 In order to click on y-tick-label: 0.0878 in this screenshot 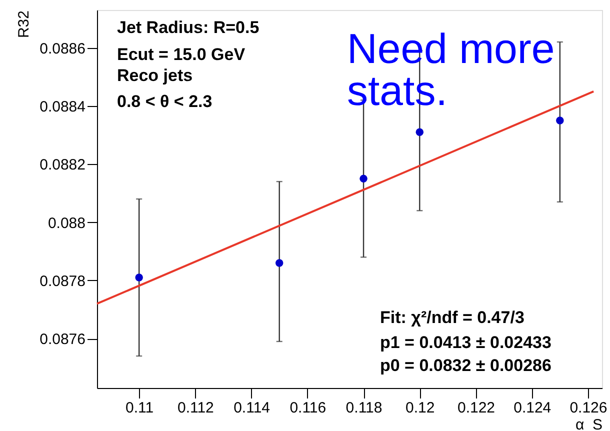, I will do `click(63, 281)`.